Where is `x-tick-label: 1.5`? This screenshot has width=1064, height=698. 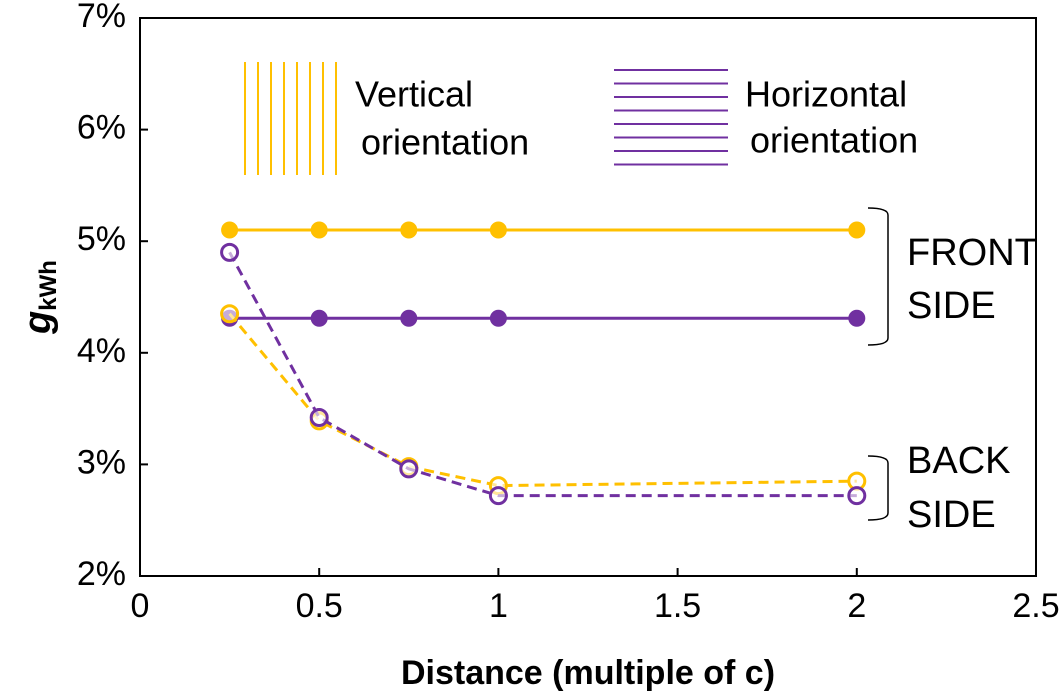
x-tick-label: 1.5 is located at coordinates (677, 606).